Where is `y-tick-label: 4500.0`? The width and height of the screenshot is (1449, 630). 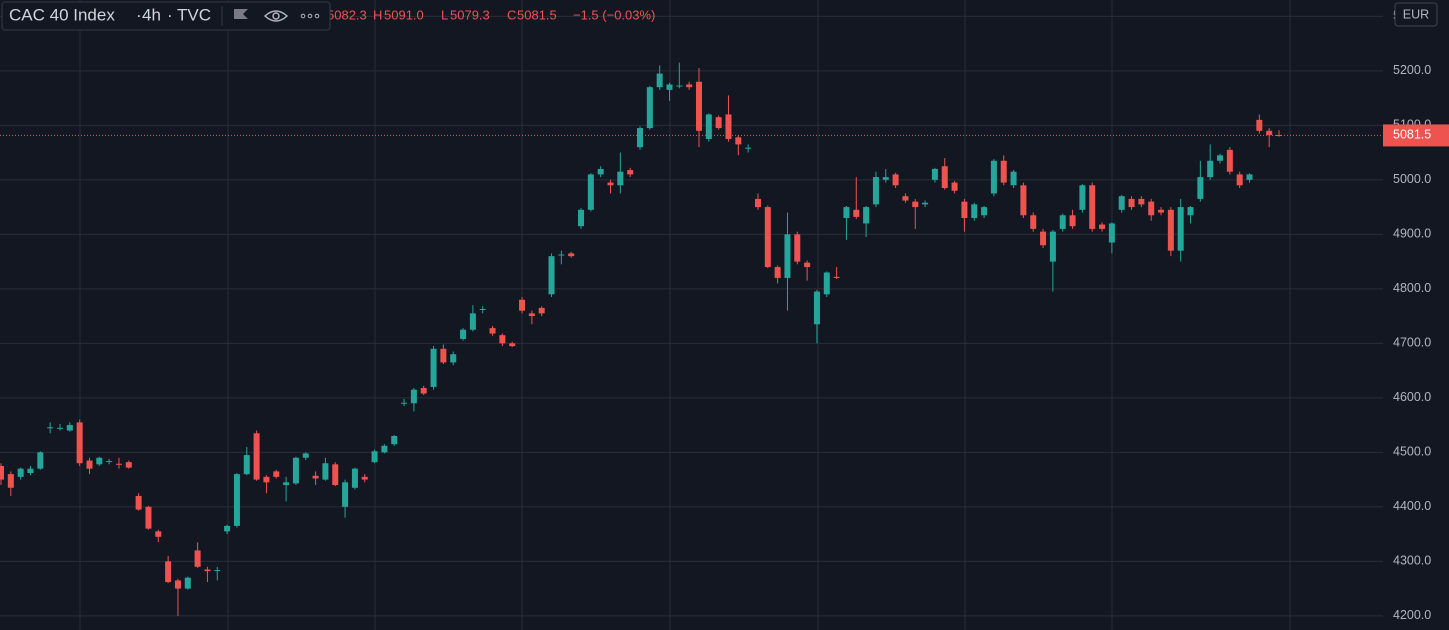
y-tick-label: 4500.0 is located at coordinates (1412, 452).